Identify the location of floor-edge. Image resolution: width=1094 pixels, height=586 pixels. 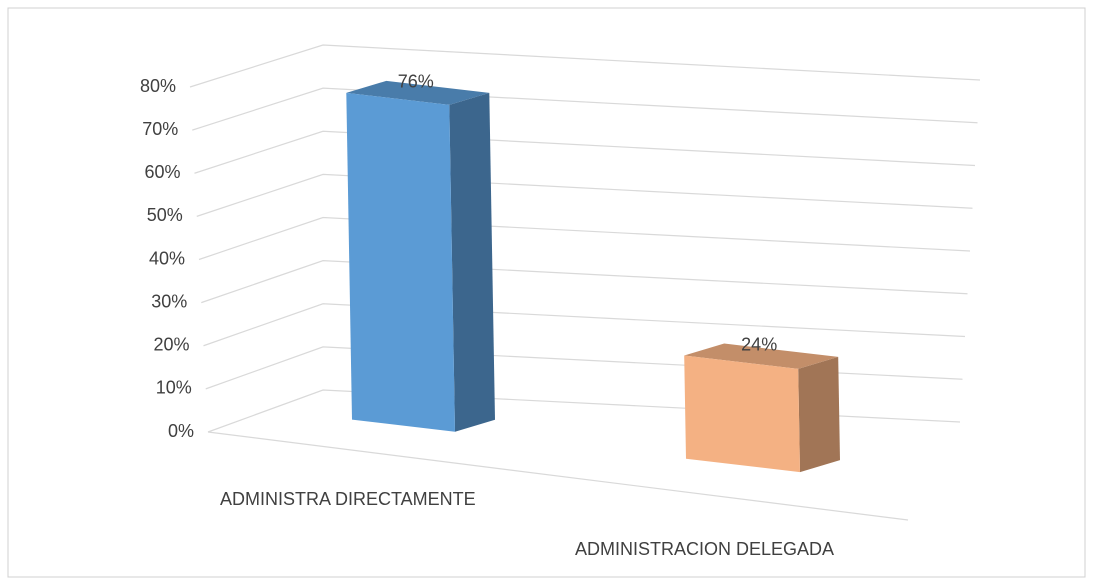
(558, 476).